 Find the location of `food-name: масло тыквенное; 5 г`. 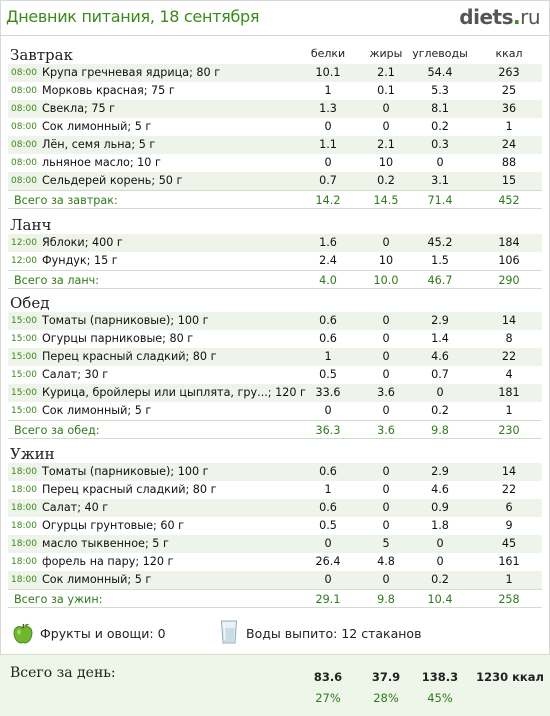

food-name: масло тыквенное; 5 г is located at coordinates (105, 543).